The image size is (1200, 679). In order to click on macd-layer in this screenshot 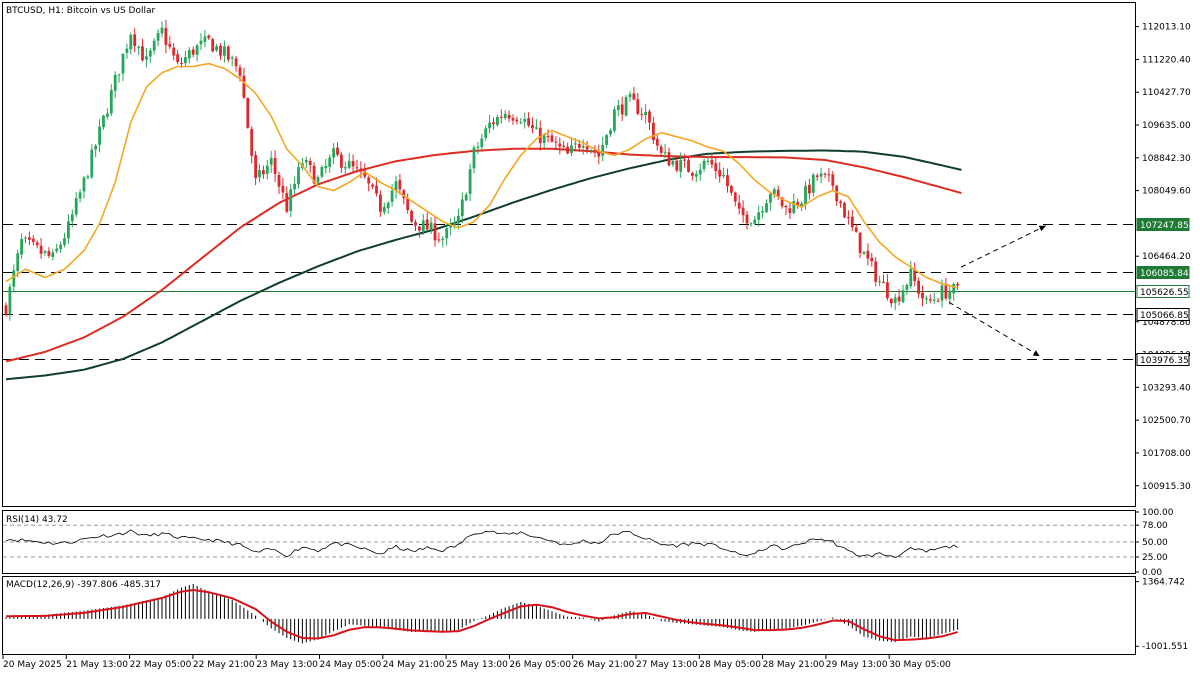, I will do `click(482, 614)`.